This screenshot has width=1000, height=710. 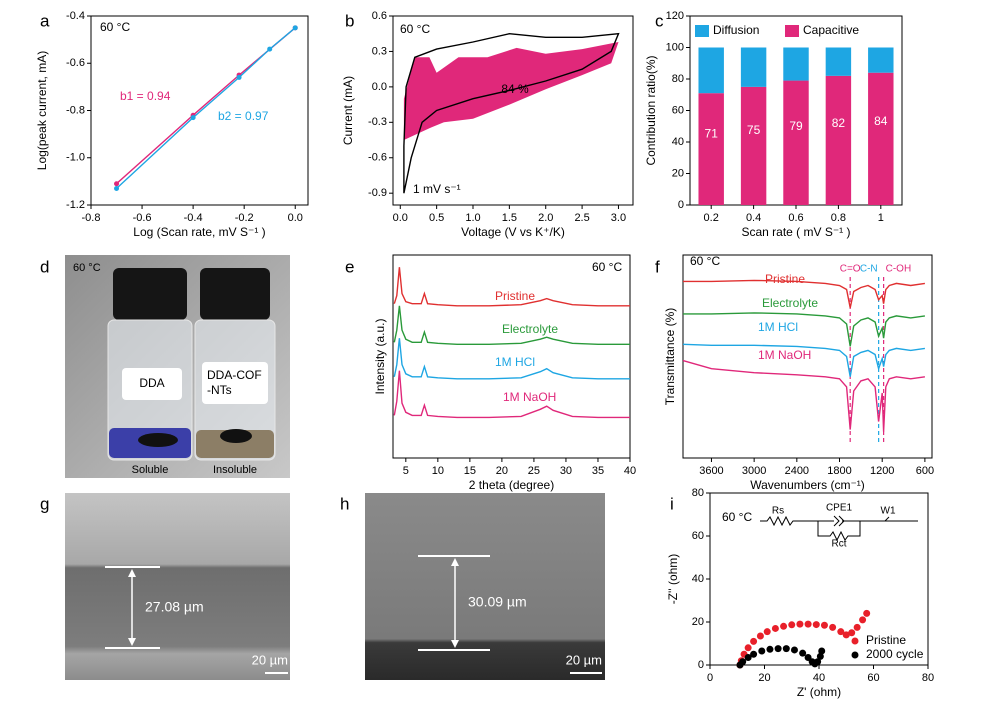 What do you see at coordinates (678, 173) in the screenshot?
I see `y-tick-label: 20` at bounding box center [678, 173].